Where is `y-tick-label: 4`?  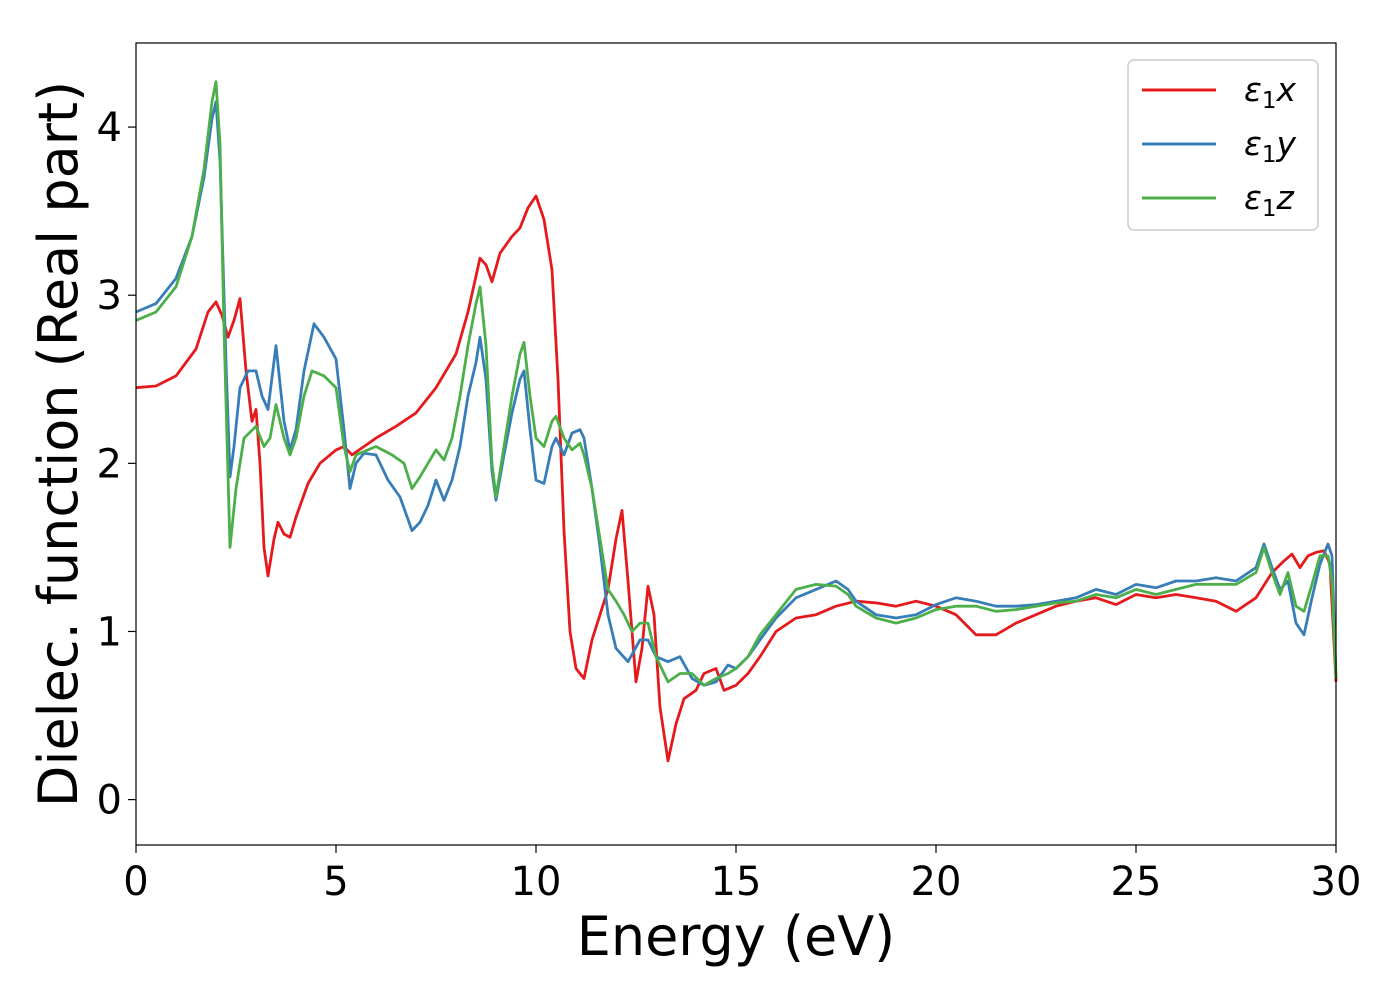
y-tick-label: 4 is located at coordinates (109, 128).